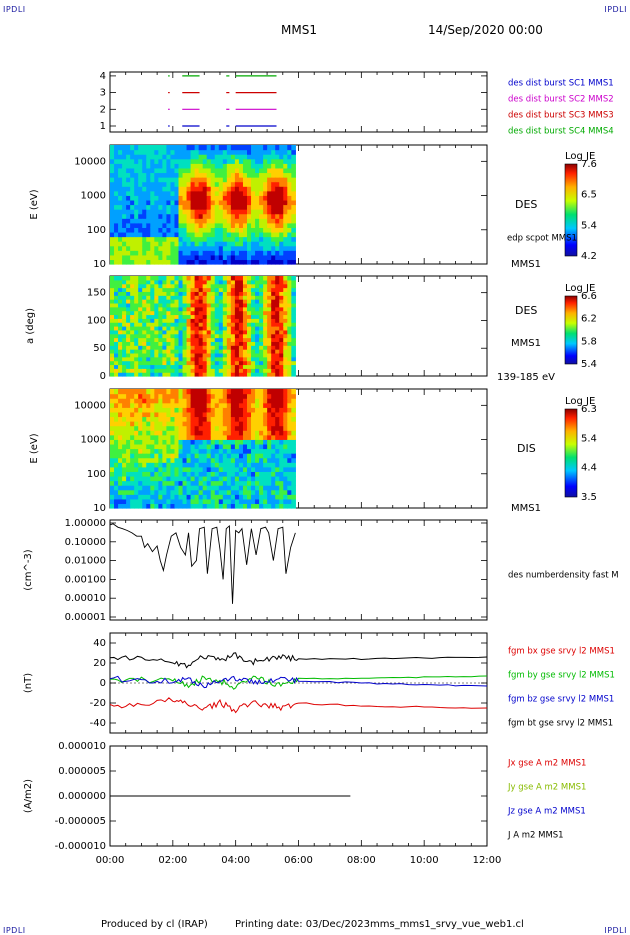 This screenshot has height=935, width=630. I want to click on bfield-legend-1: fgm bx gse srvy l2 MMS1, so click(561, 652).